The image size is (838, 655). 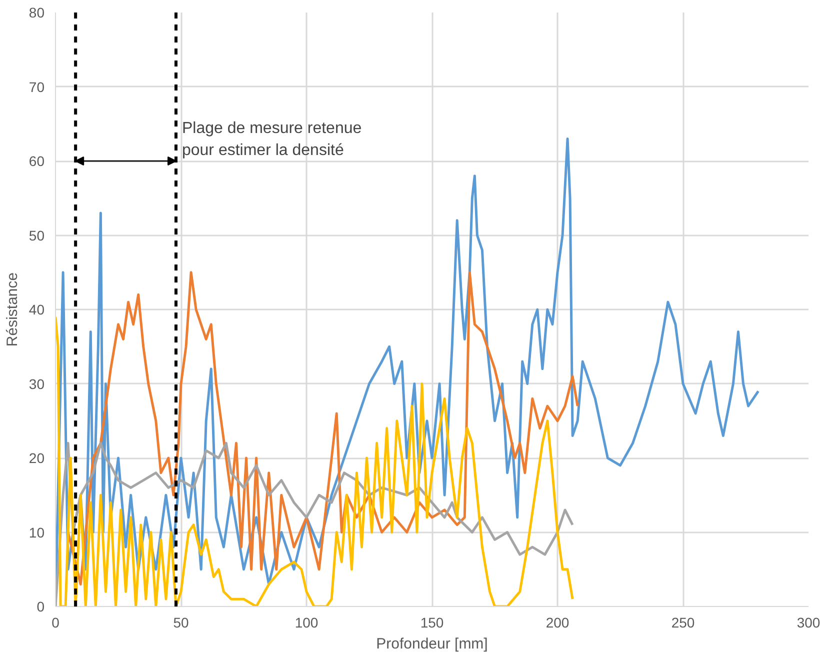 What do you see at coordinates (12, 309) in the screenshot?
I see `y-axis-title: Résistance` at bounding box center [12, 309].